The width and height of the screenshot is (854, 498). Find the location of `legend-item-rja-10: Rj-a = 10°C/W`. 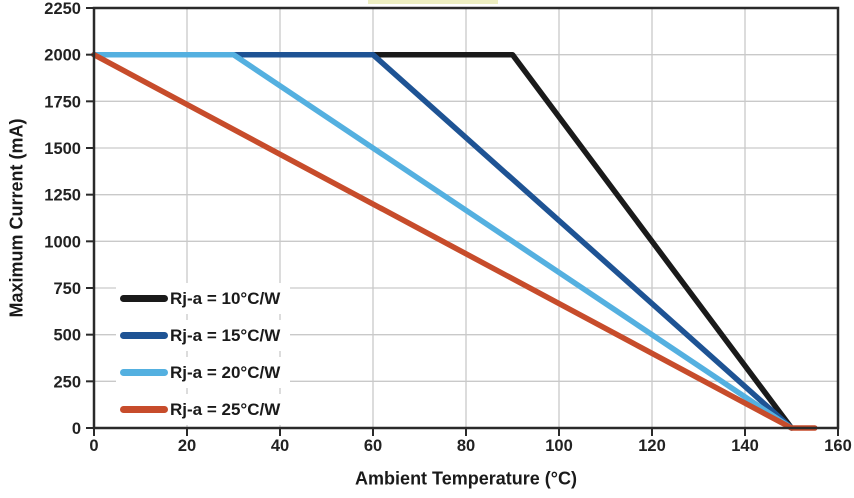

legend-item-rja-10: Rj-a = 10°C/W is located at coordinates (203, 298).